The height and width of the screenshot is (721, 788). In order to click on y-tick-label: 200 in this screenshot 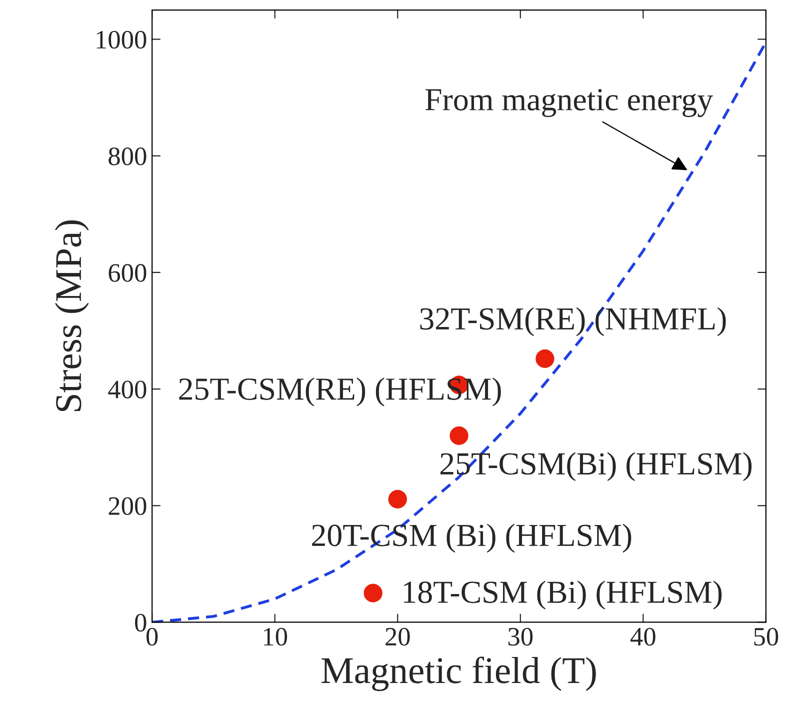, I will do `click(127, 506)`.